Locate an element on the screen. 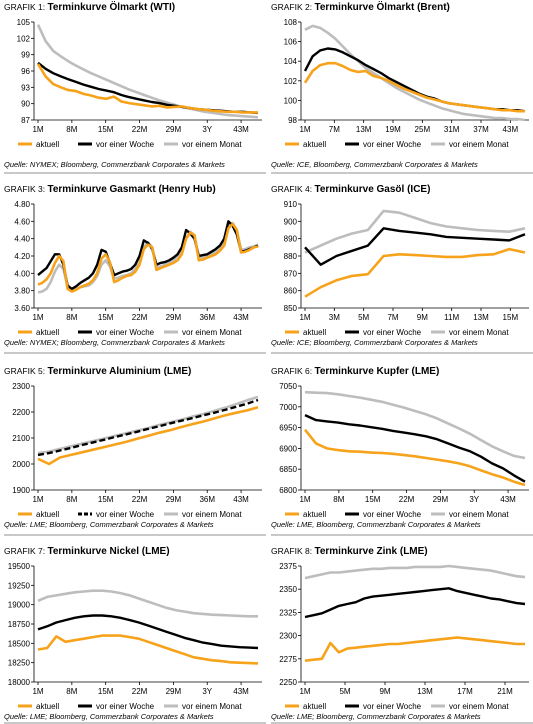 Image resolution: width=533 pixels, height=724 pixels. chart-title-prefix: GRAFIK 7: is located at coordinates (26, 551).